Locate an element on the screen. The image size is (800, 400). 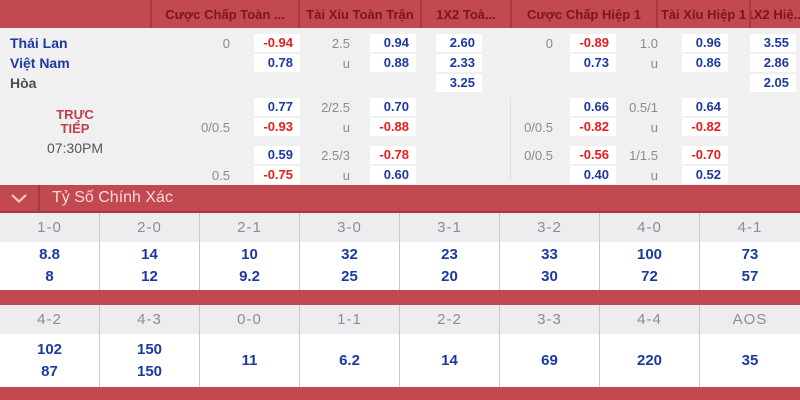
odds-value: 0.64 is located at coordinates (705, 107).